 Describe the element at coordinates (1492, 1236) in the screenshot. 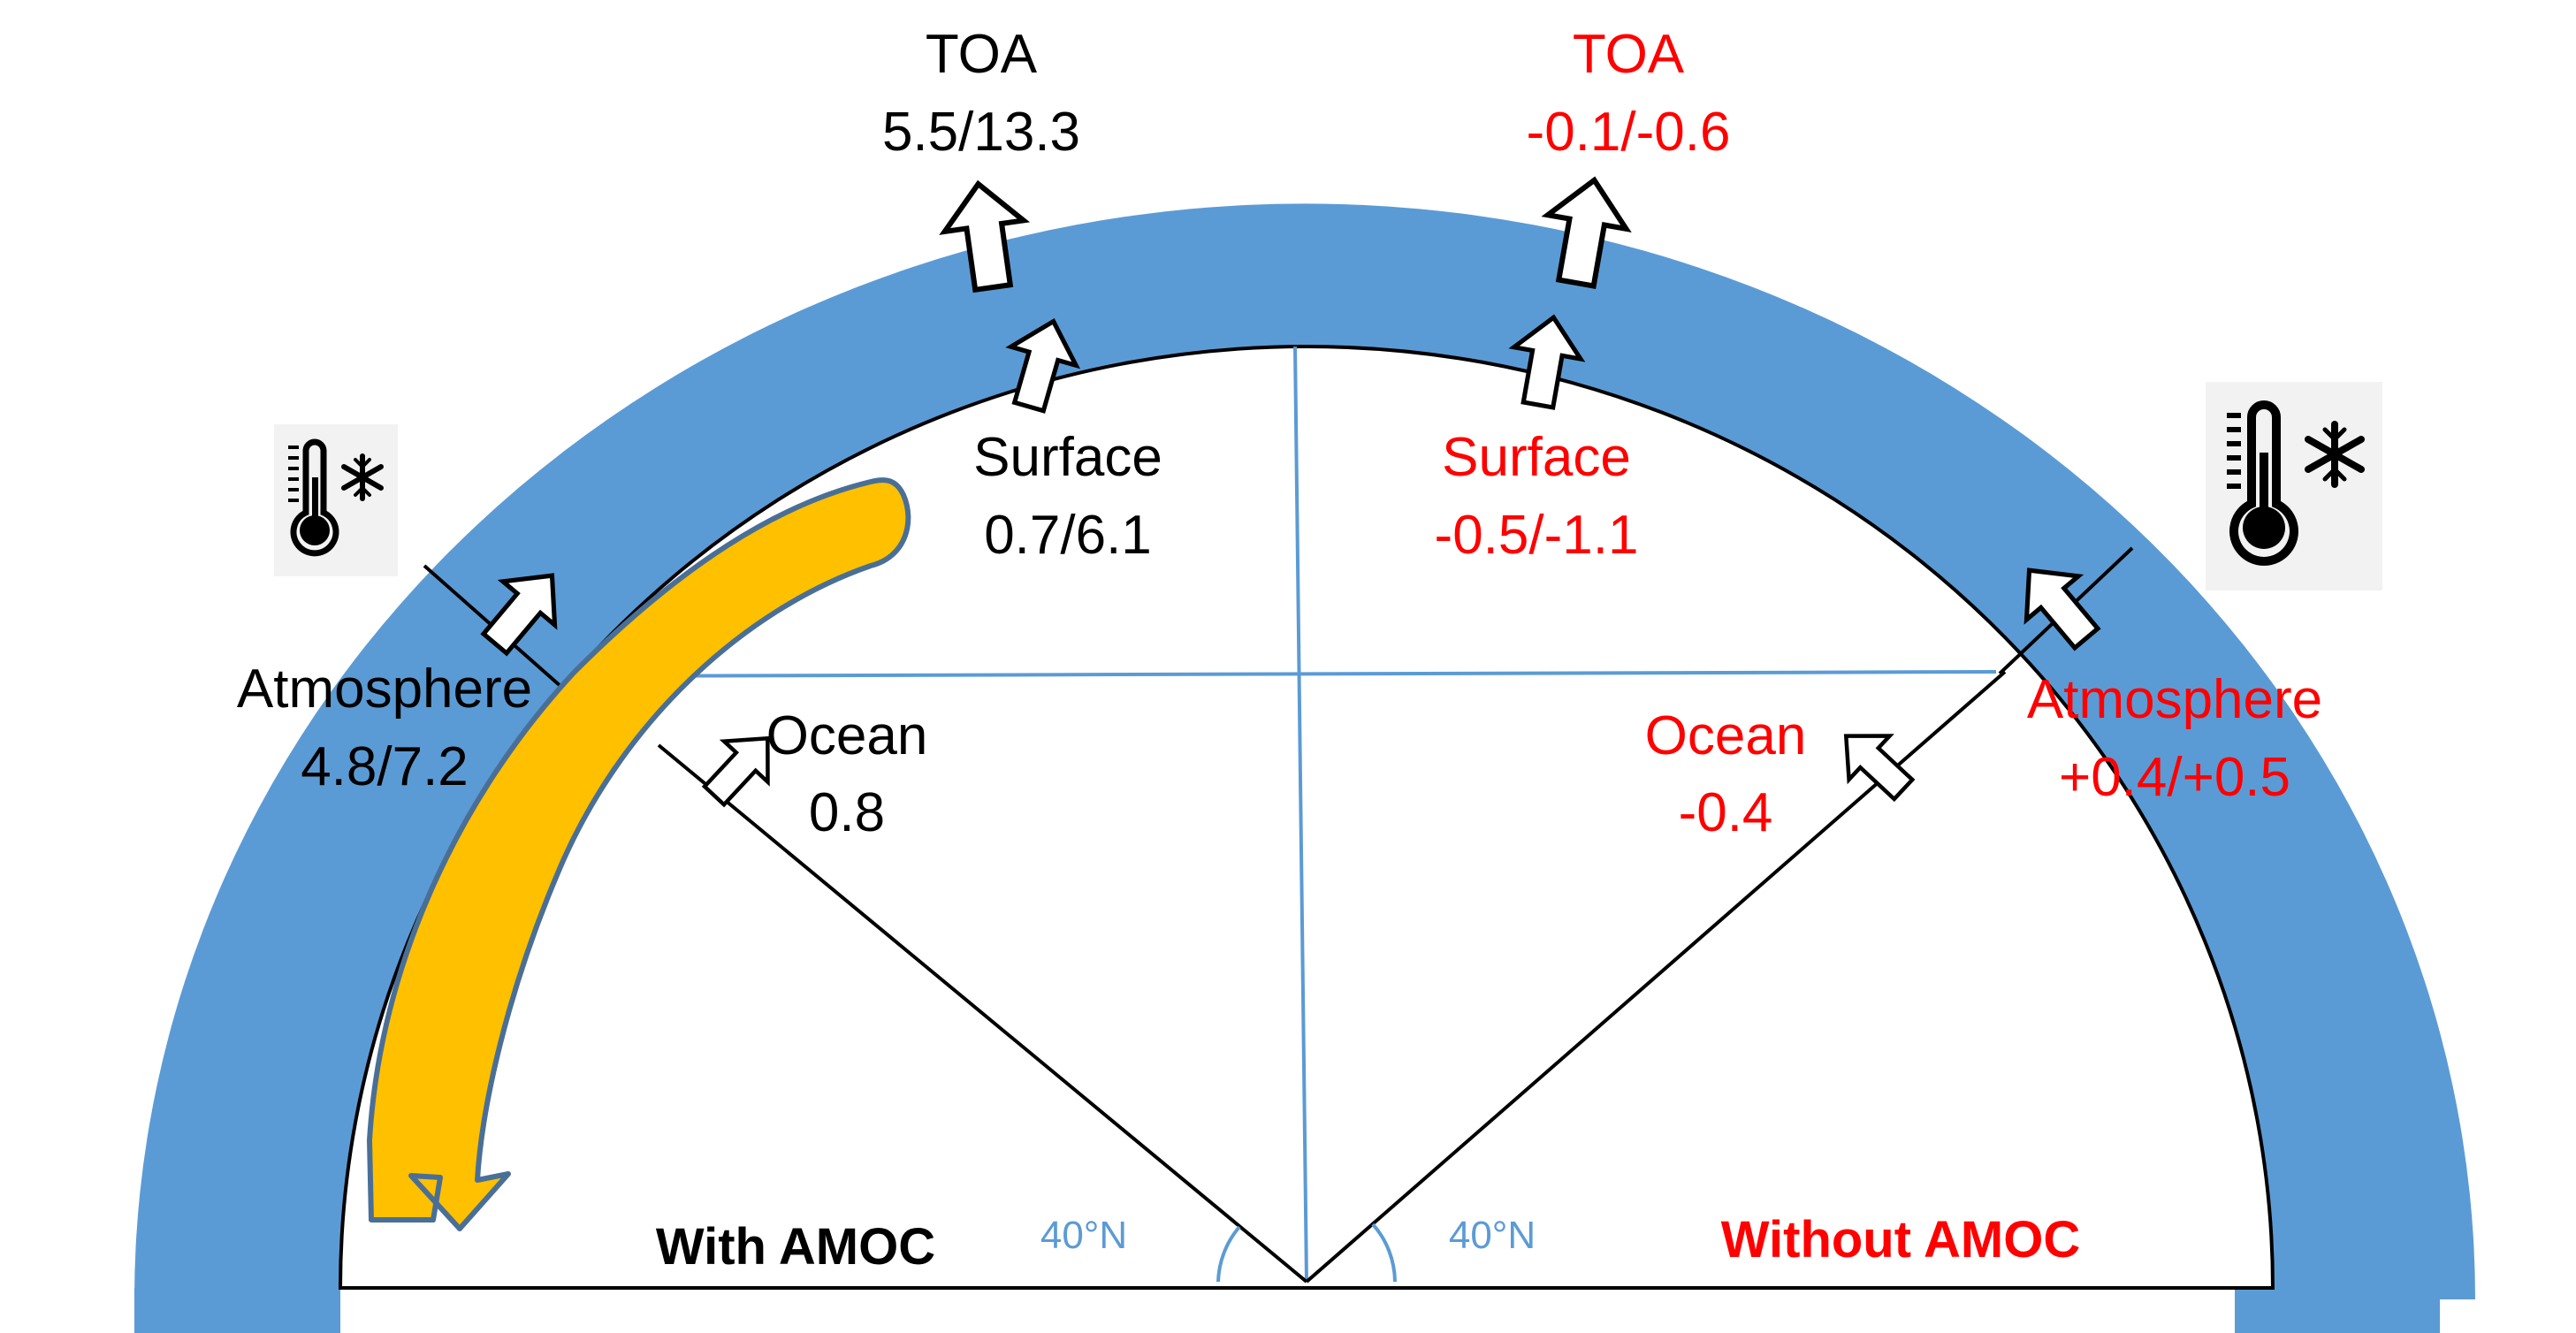

I see `latitude-label-right: 40°N` at that location.